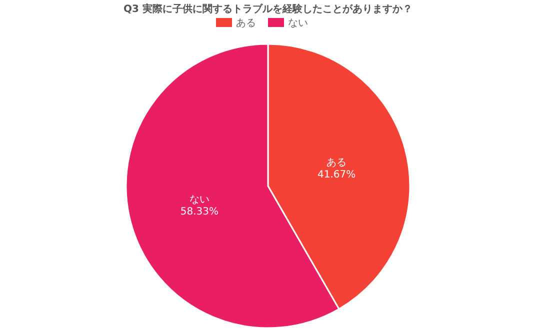 The width and height of the screenshot is (536, 329). What do you see at coordinates (199, 200) in the screenshot?
I see `slice-label: ない` at bounding box center [199, 200].